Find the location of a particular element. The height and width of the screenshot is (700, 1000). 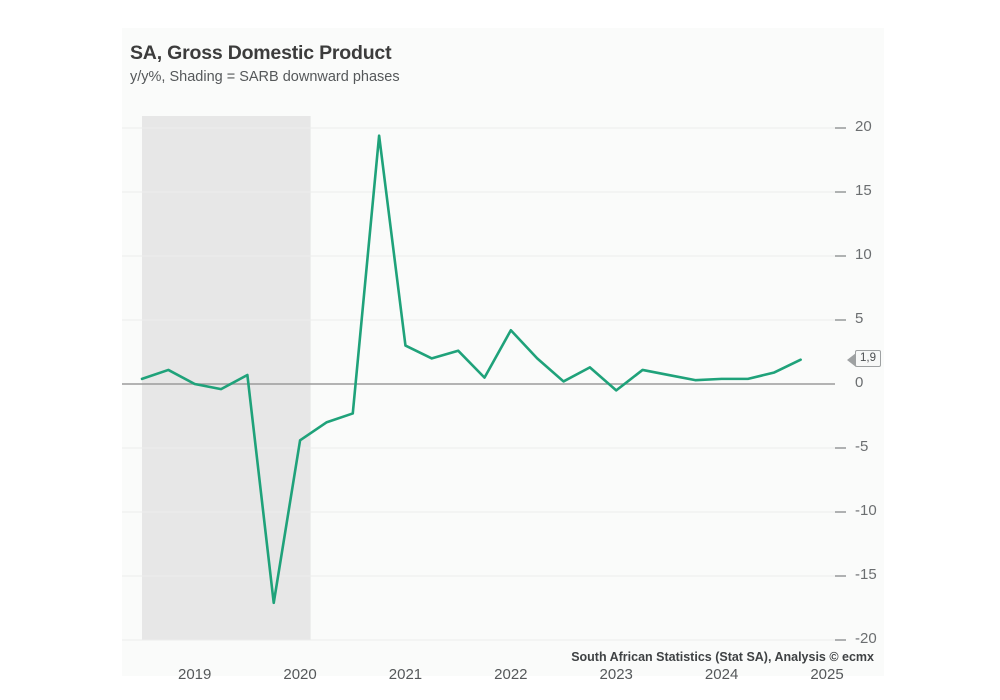

chart-title: SA, Gross Domestic Product is located at coordinates (261, 53).